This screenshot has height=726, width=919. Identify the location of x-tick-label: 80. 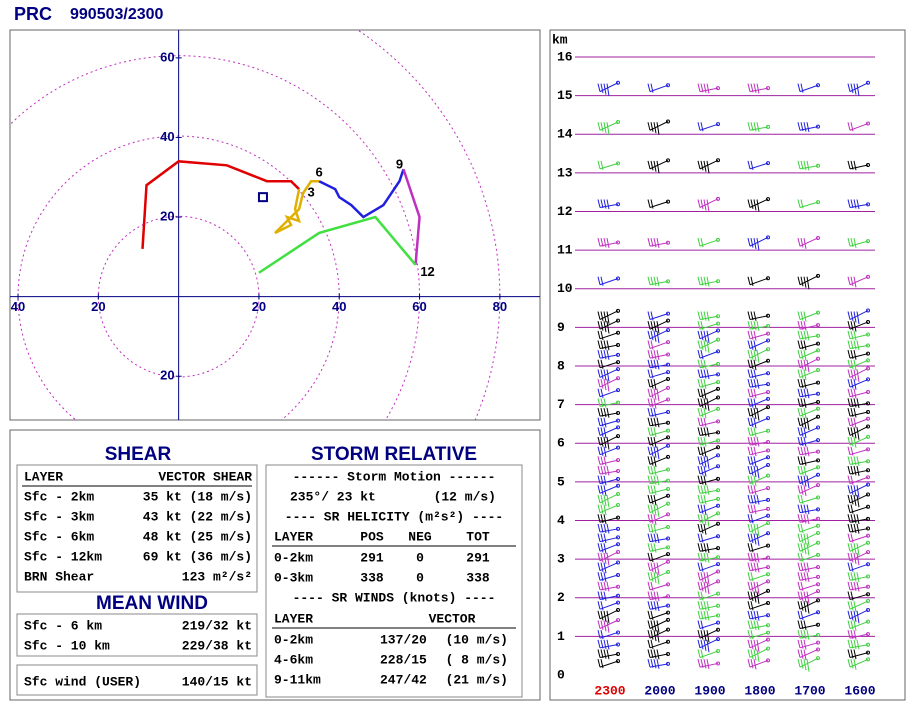
(500, 306).